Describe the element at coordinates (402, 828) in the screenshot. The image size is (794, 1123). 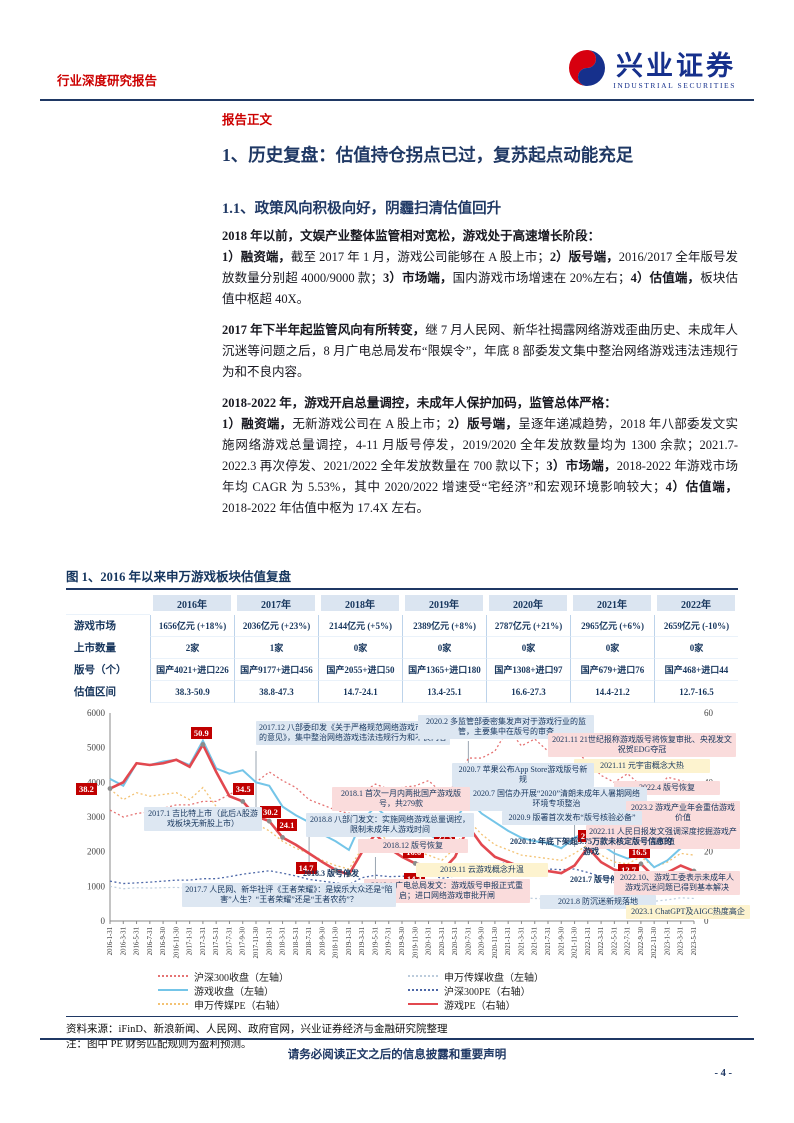
I see `series-申万传媒PE（右轴）` at that location.